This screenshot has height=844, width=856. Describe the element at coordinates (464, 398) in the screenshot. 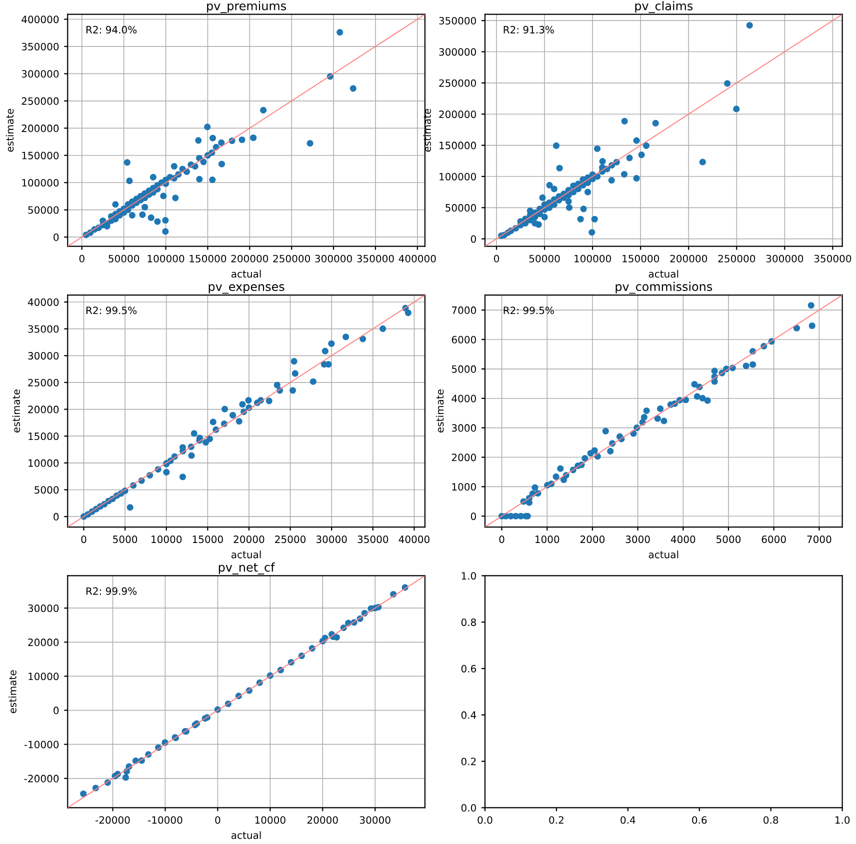

I see `y-tick-label: 4000` at that location.